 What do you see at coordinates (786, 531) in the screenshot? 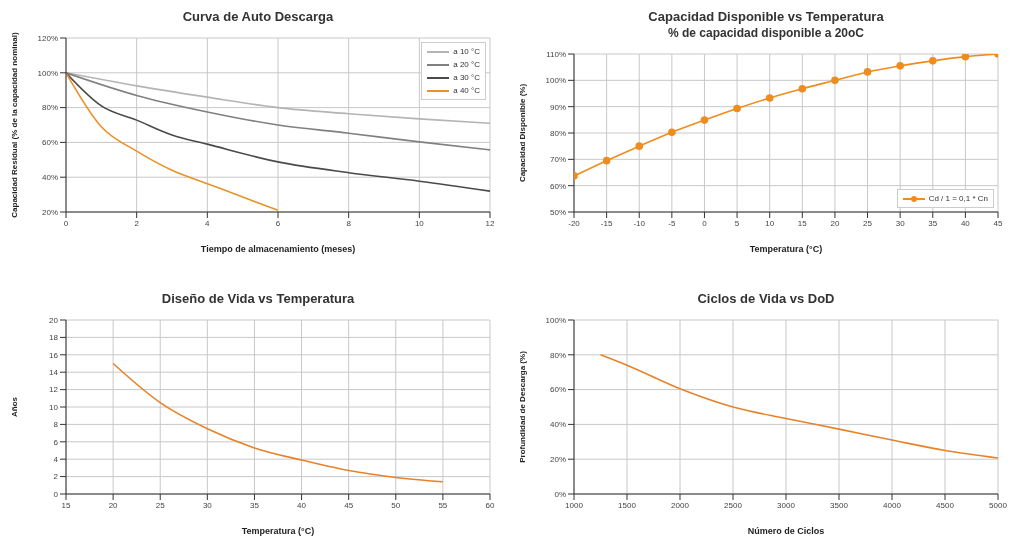
I see `x-axis-title: Número de Ciclos` at bounding box center [786, 531].